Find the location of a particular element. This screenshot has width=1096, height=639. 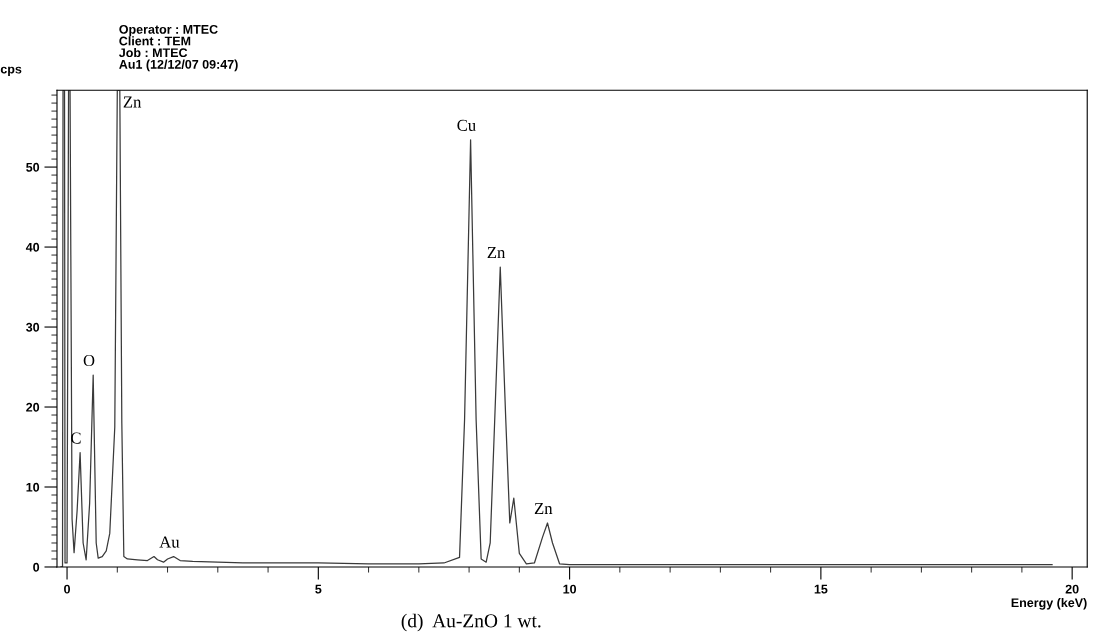

y-tick-label: 0 is located at coordinates (36, 567).